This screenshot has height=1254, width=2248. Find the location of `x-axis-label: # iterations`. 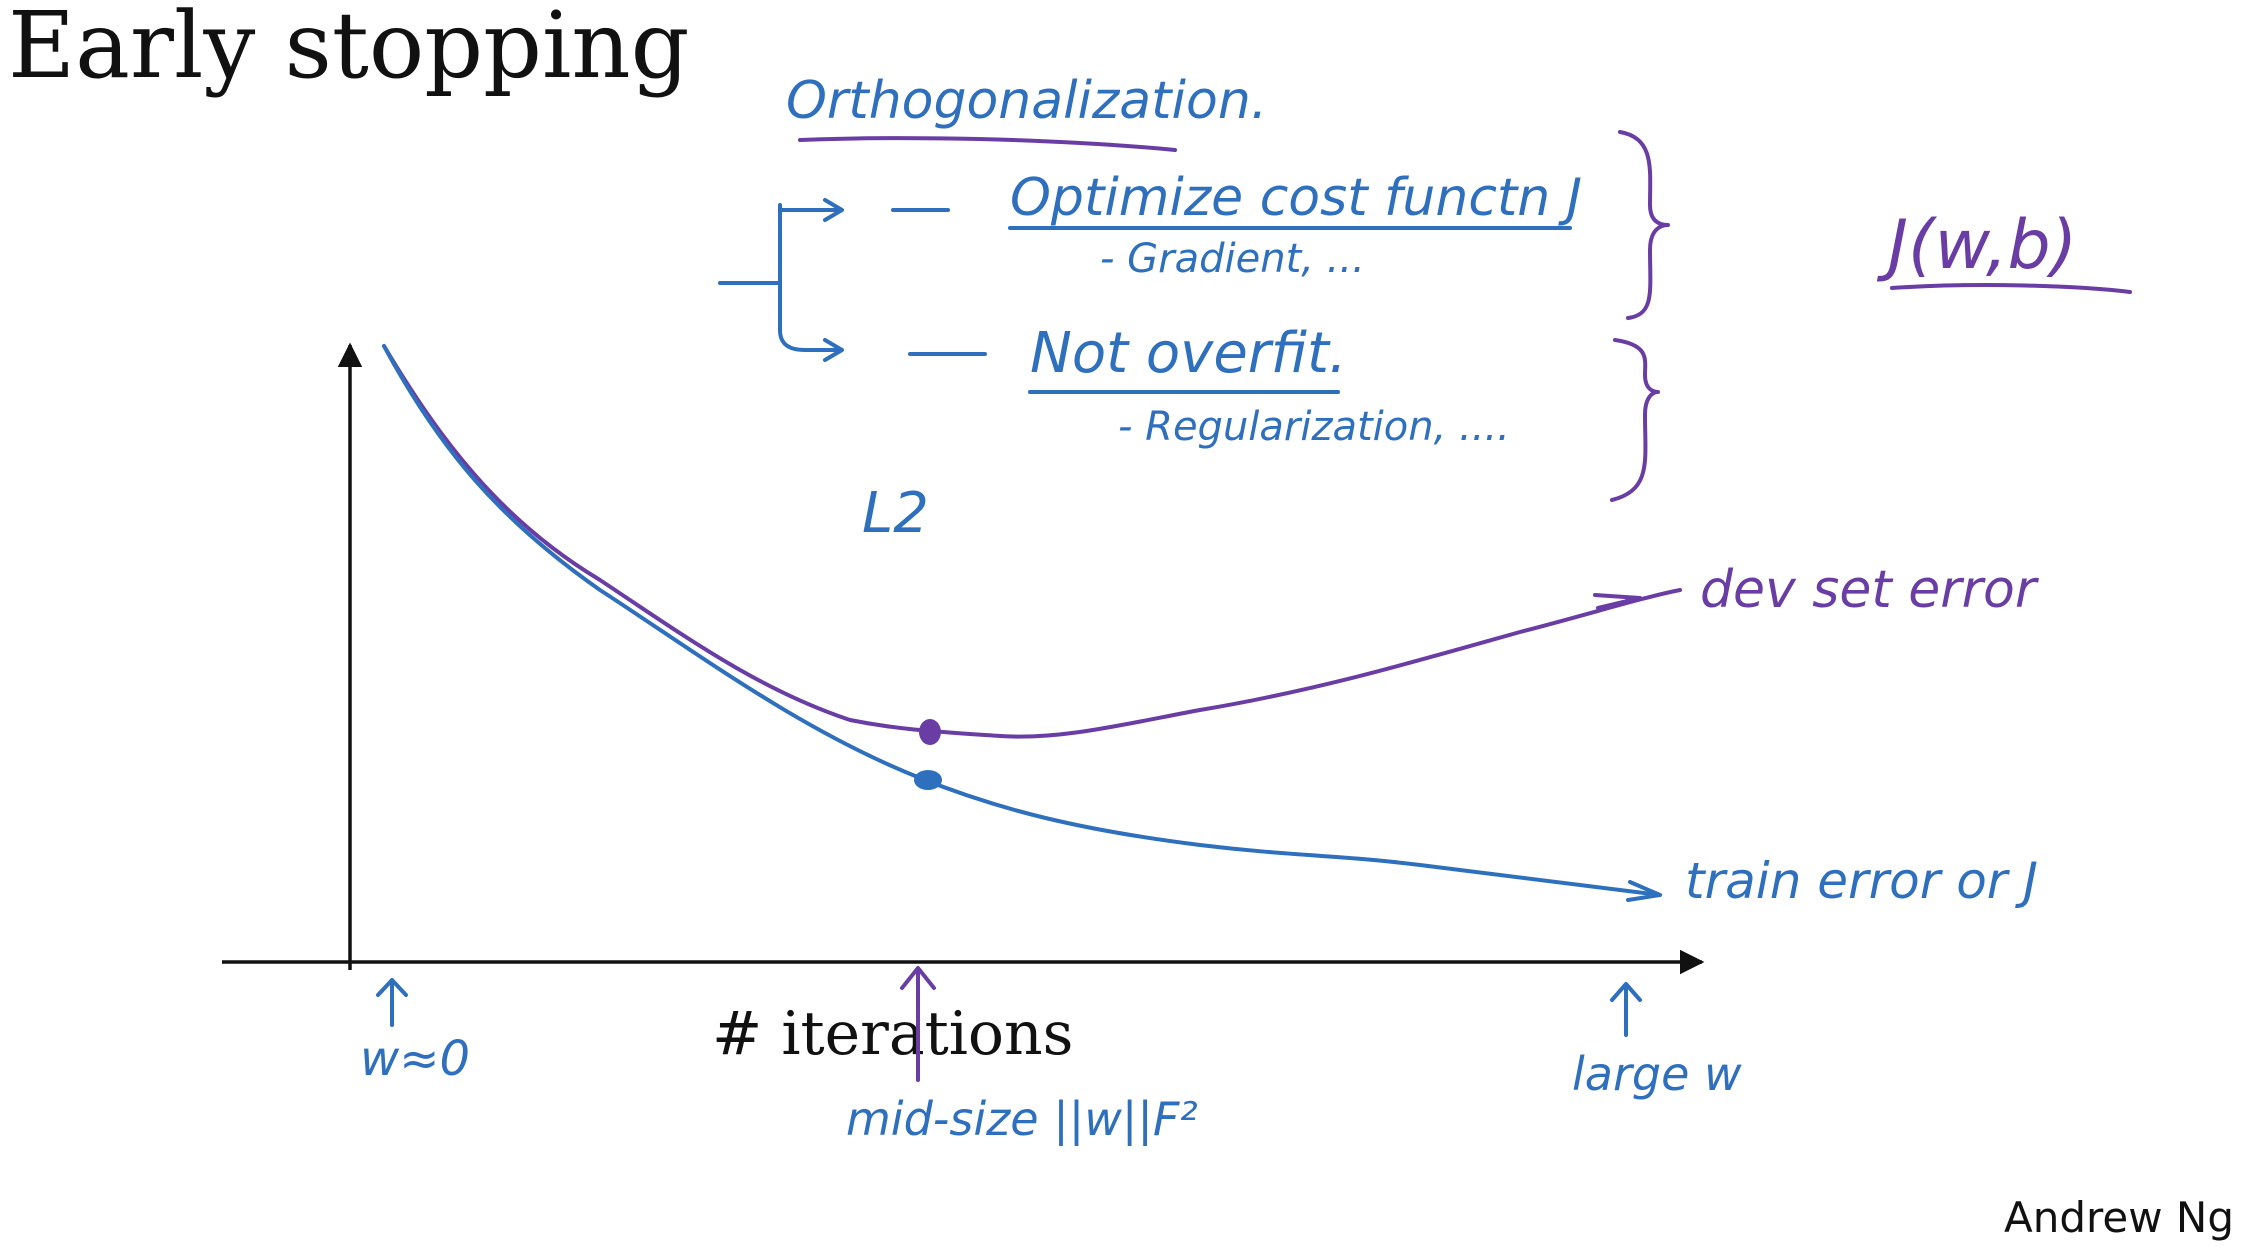

x-axis-label: # iterations is located at coordinates (892, 1034).